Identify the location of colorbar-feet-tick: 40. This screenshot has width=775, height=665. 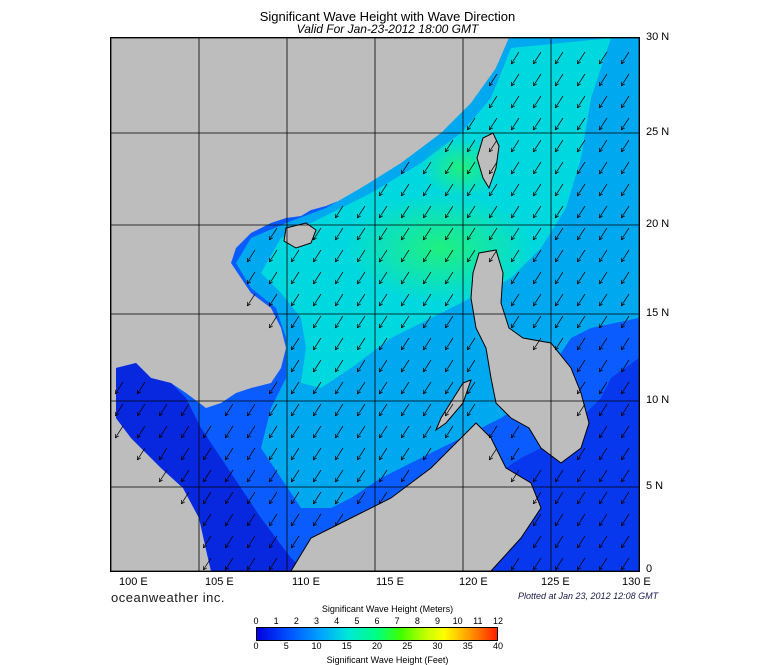
(498, 646).